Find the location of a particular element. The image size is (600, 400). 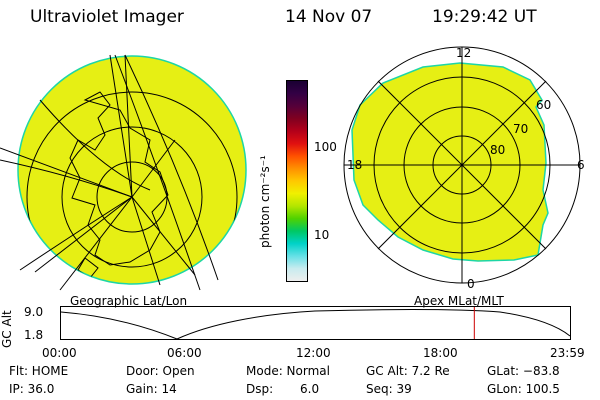

left-panel-caption: Geographic Lat/Lon is located at coordinates (129, 301).